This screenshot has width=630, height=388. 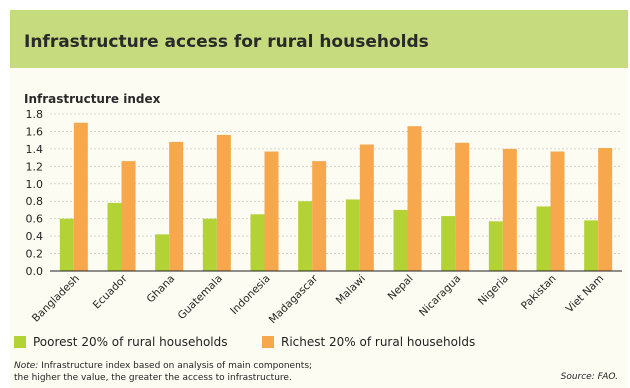 What do you see at coordinates (35, 149) in the screenshot?
I see `y-tick-label: 1.4` at bounding box center [35, 149].